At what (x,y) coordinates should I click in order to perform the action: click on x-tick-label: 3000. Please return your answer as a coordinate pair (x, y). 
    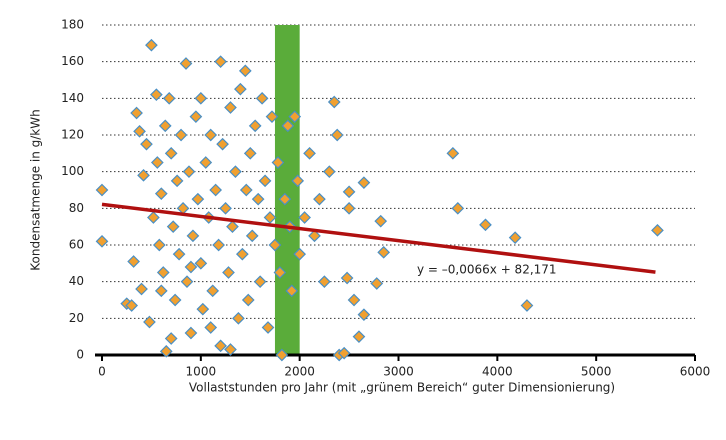
    Looking at the image, I should click on (398, 372).